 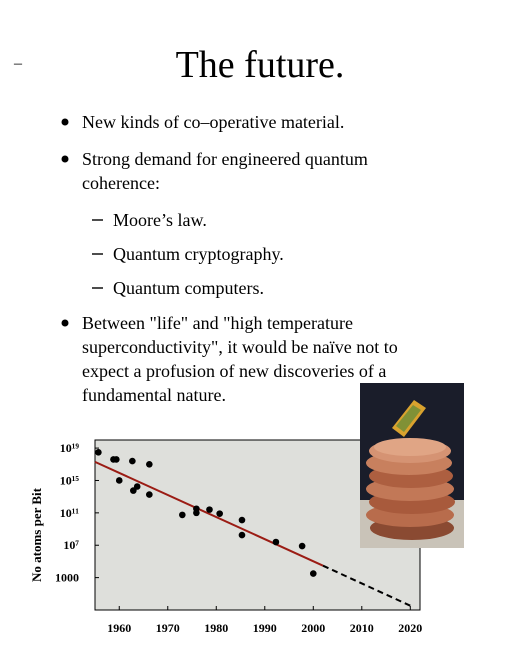 What do you see at coordinates (313, 628) in the screenshot?
I see `x-tick-label: 2000` at bounding box center [313, 628].